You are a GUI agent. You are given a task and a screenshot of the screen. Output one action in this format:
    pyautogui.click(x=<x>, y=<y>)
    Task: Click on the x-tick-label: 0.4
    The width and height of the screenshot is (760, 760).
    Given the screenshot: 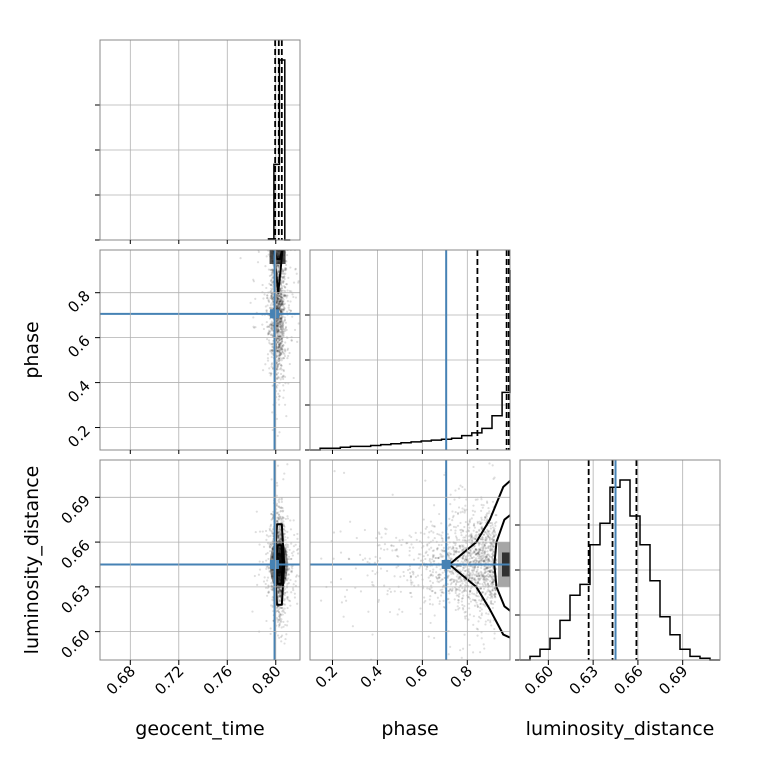 What is the action you would take?
    pyautogui.click(x=372, y=677)
    